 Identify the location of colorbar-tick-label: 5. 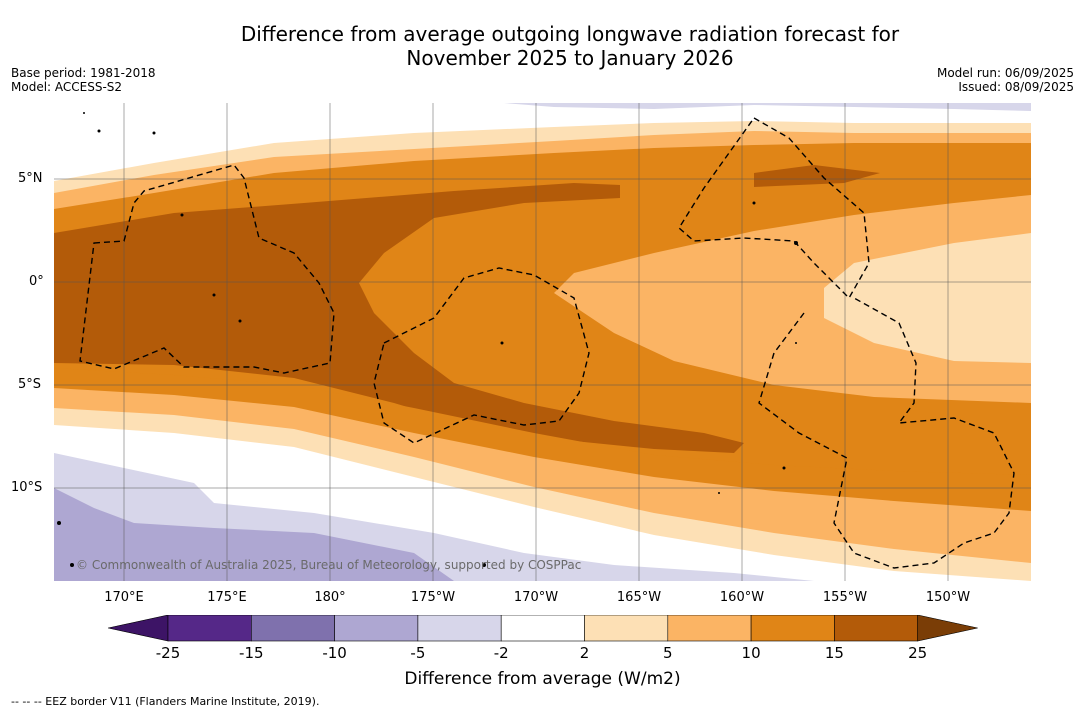
(668, 653).